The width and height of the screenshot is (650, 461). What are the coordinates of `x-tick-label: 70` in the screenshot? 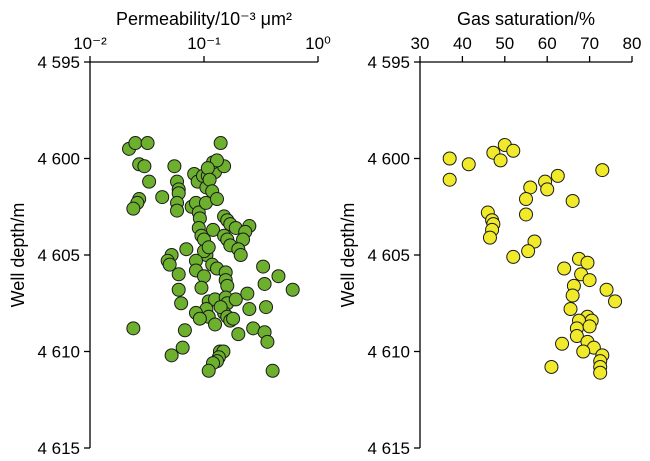 It's located at (589, 43).